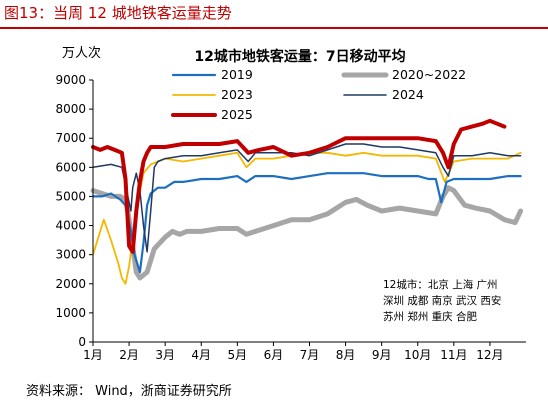 The image size is (548, 403). What do you see at coordinates (93, 355) in the screenshot?
I see `x-tick-label: 1月` at bounding box center [93, 355].